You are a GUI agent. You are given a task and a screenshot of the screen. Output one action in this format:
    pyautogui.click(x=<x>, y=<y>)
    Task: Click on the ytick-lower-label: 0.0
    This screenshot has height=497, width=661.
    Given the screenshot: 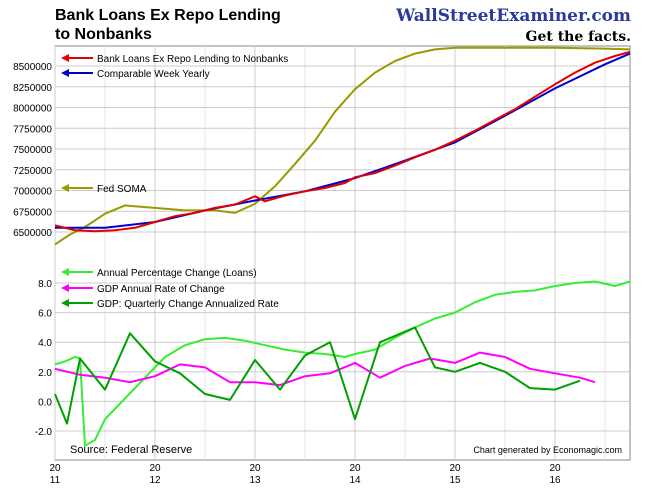 What is the action you would take?
    pyautogui.click(x=45, y=402)
    